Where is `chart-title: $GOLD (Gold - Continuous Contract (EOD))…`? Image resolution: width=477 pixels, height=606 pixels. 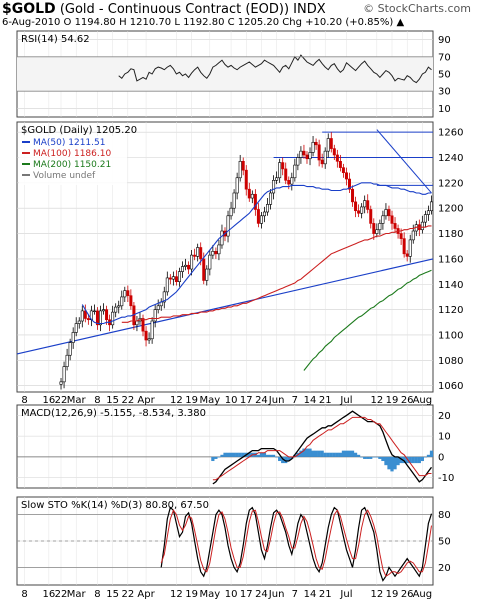
chart-title: $GOLD (Gold - Continuous Contract (EOD))… is located at coordinates (164, 9).